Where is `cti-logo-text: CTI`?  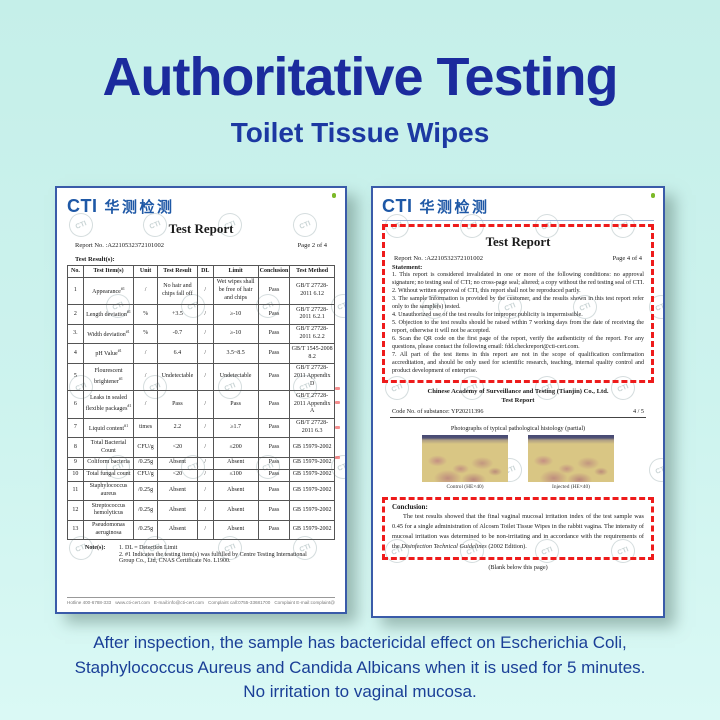 cti-logo-text: CTI is located at coordinates (82, 206).